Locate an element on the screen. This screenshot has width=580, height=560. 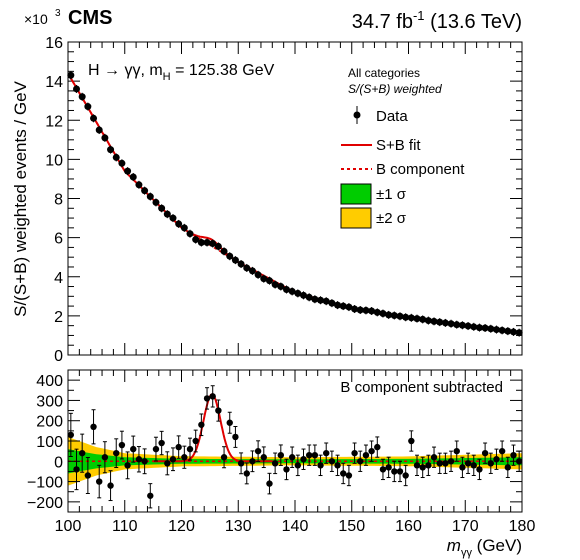
upper-y-tick-label: 8 is located at coordinates (58, 200).